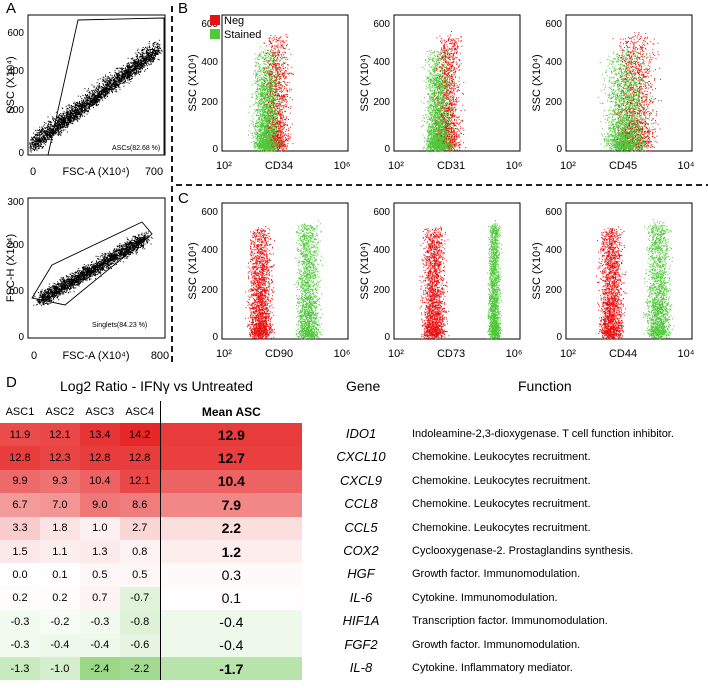  What do you see at coordinates (95, 356) in the screenshot?
I see `x-axis-label: FSC-A (X10⁴)` at bounding box center [95, 356].